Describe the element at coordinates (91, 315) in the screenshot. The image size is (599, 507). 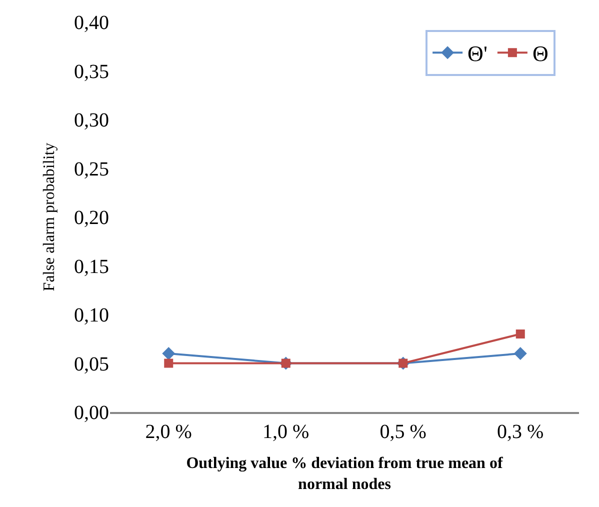
I see `y-tick-label: 0,10` at that location.